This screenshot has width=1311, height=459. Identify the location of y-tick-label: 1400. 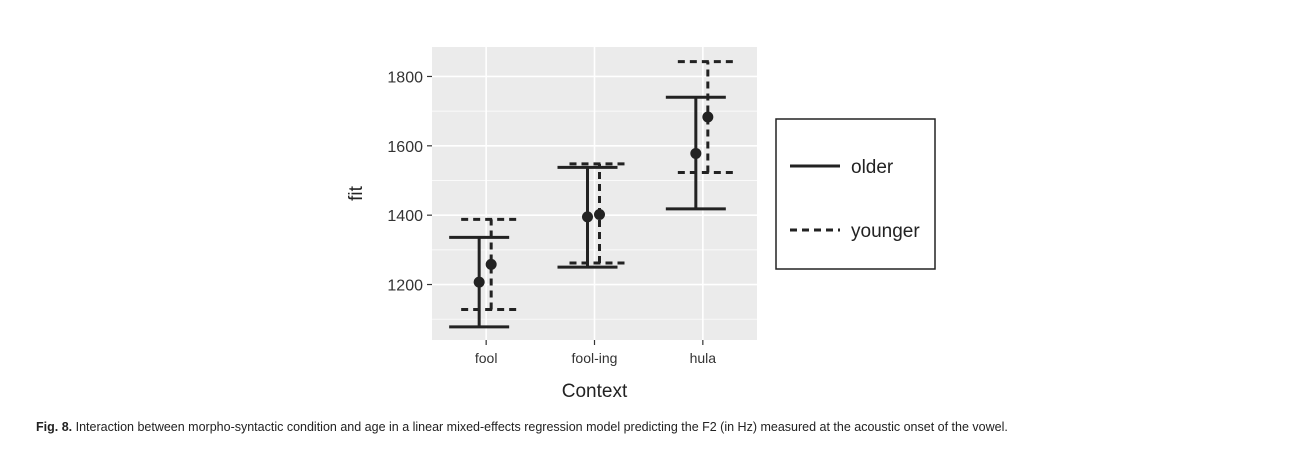
(405, 216).